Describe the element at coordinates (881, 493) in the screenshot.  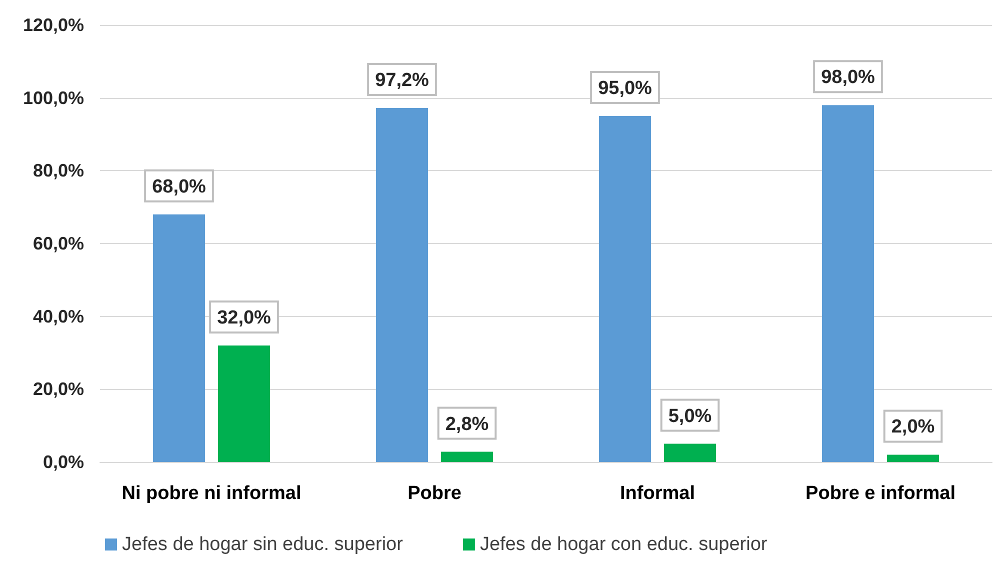
I see `x-tick-label: Pobre e informal` at that location.